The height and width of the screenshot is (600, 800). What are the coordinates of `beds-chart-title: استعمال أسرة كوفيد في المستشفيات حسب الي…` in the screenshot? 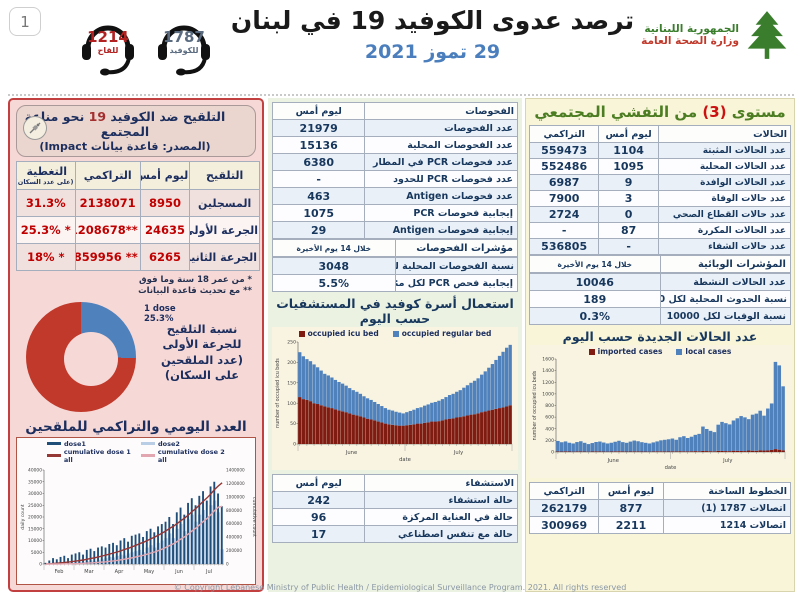 It's located at (395, 311).